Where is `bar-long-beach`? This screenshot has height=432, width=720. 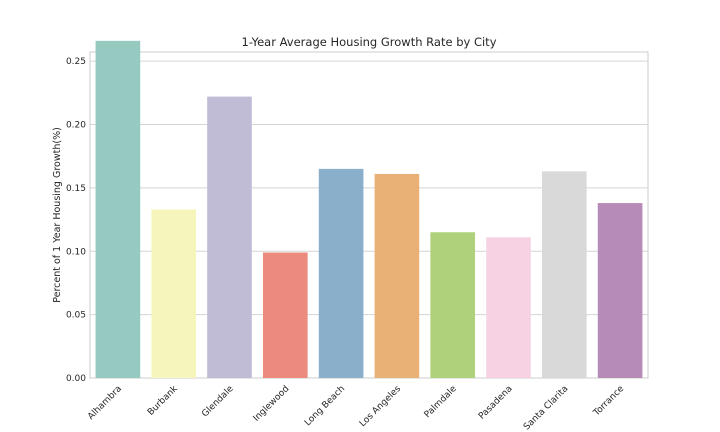 bar-long-beach is located at coordinates (341, 273).